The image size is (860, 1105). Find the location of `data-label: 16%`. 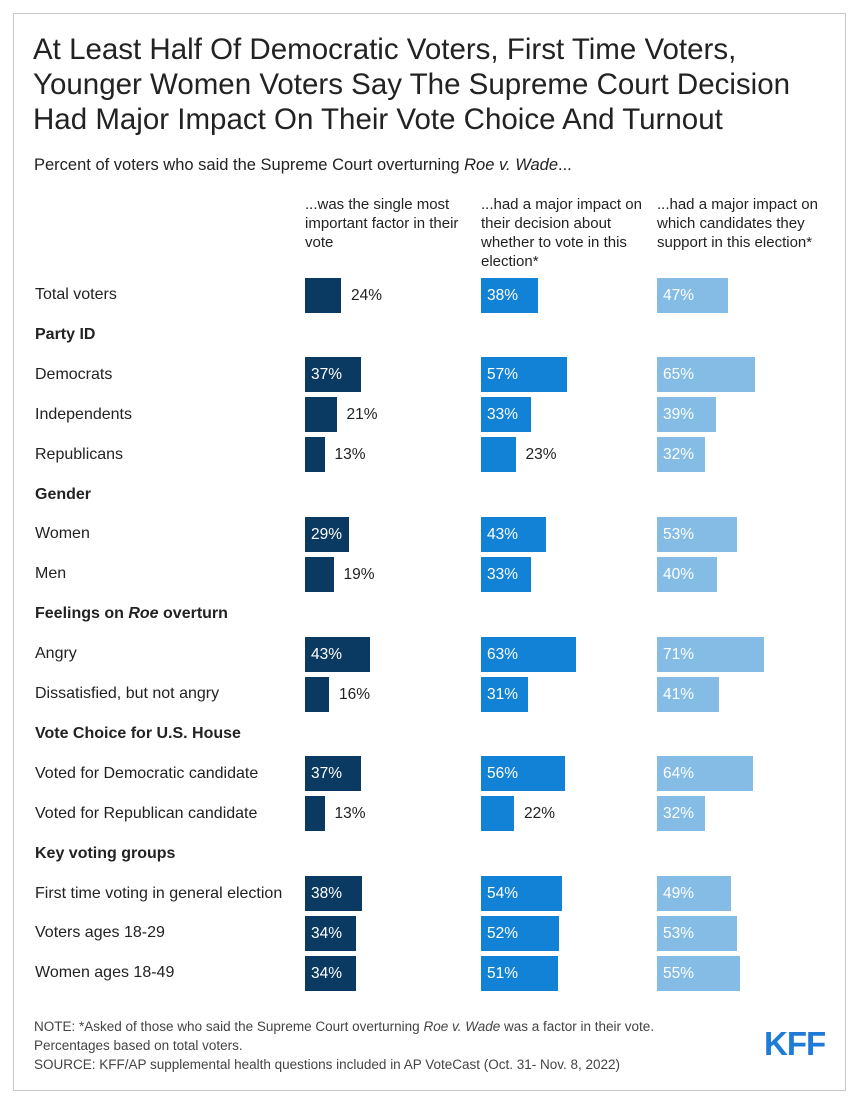

data-label: 16% is located at coordinates (355, 694).